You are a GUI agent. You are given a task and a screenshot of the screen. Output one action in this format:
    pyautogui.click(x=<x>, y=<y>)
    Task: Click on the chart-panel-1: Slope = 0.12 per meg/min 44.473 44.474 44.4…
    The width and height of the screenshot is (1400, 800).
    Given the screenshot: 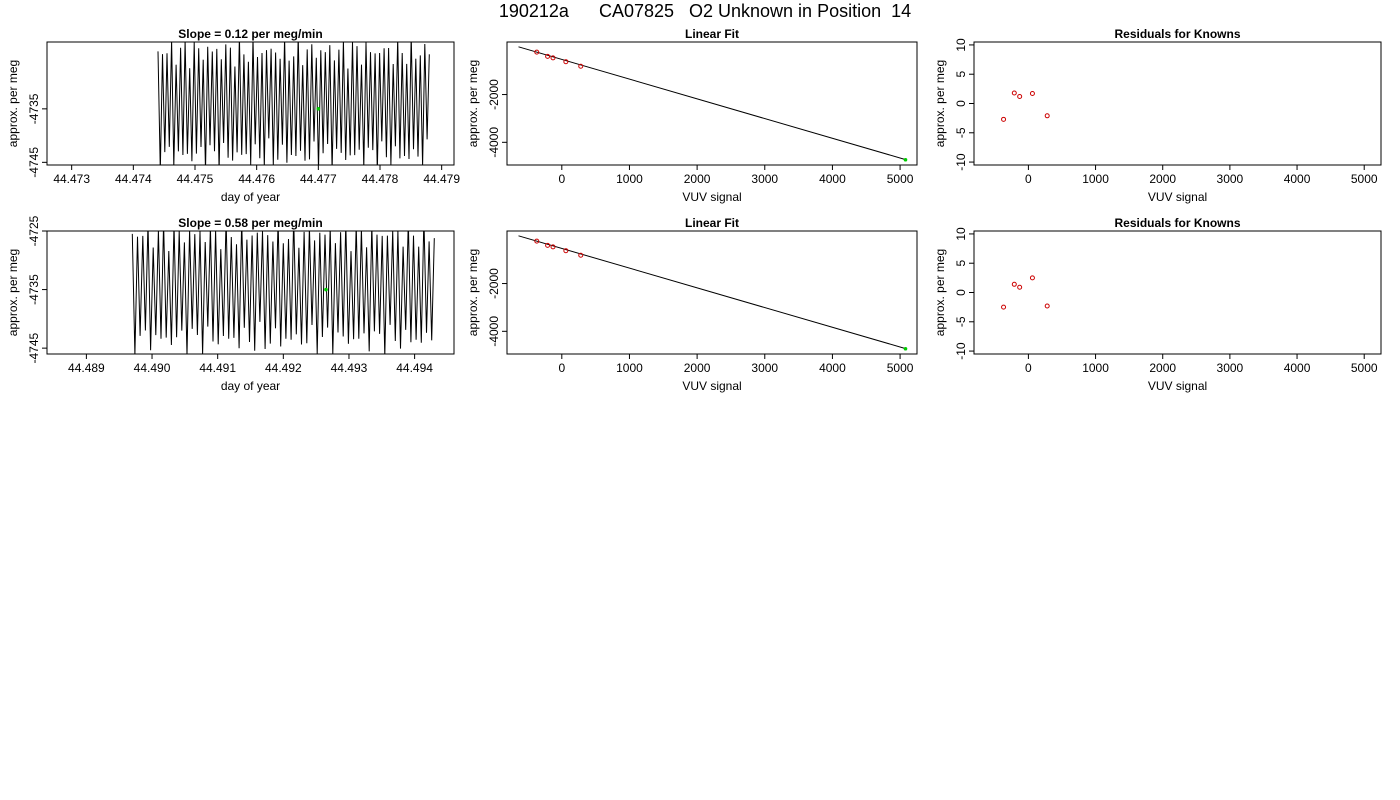 What is the action you would take?
    pyautogui.click(x=233, y=115)
    